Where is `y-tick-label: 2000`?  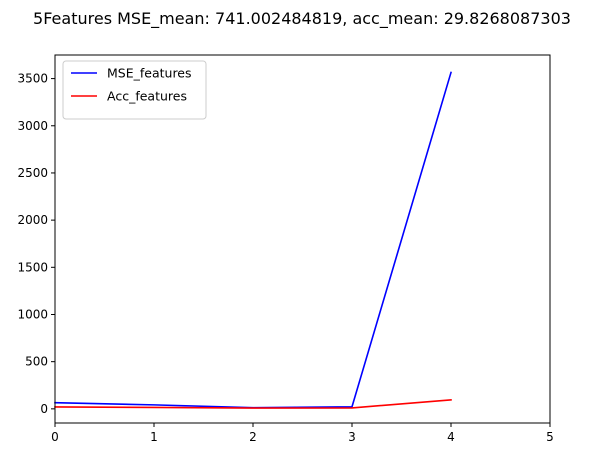 y-tick-label: 2000 is located at coordinates (32, 220).